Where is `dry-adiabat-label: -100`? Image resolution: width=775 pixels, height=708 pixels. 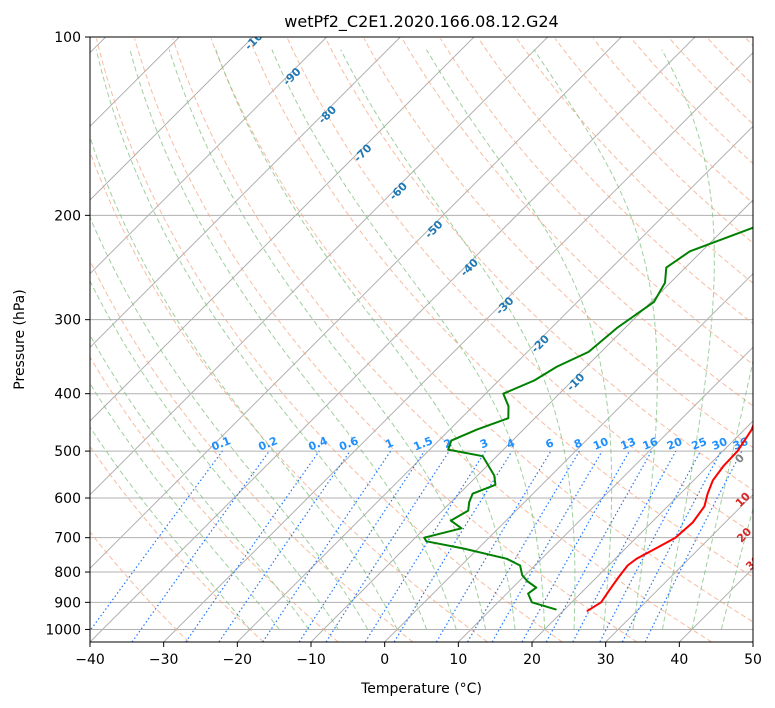 dry-adiabat-label: -100 is located at coordinates (256, 38).